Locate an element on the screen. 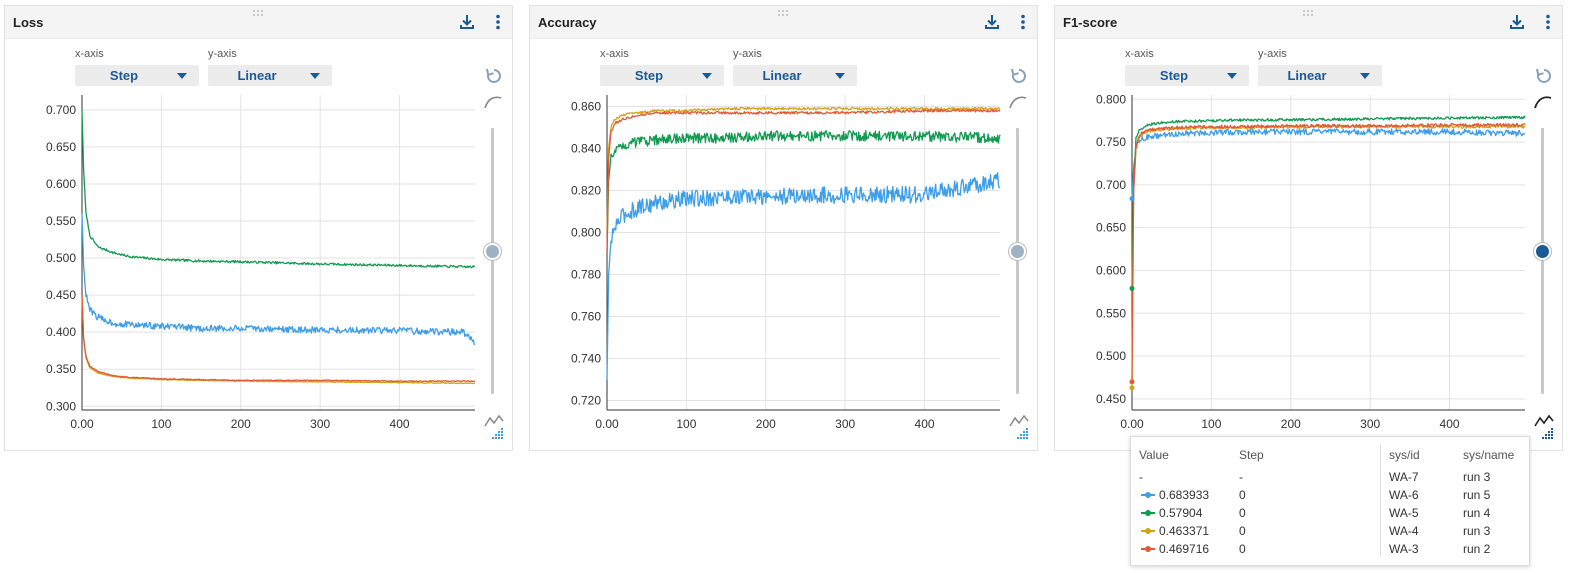 Image resolution: width=1570 pixels, height=573 pixels. tooltip-sys-id: WA-3 is located at coordinates (1404, 549).